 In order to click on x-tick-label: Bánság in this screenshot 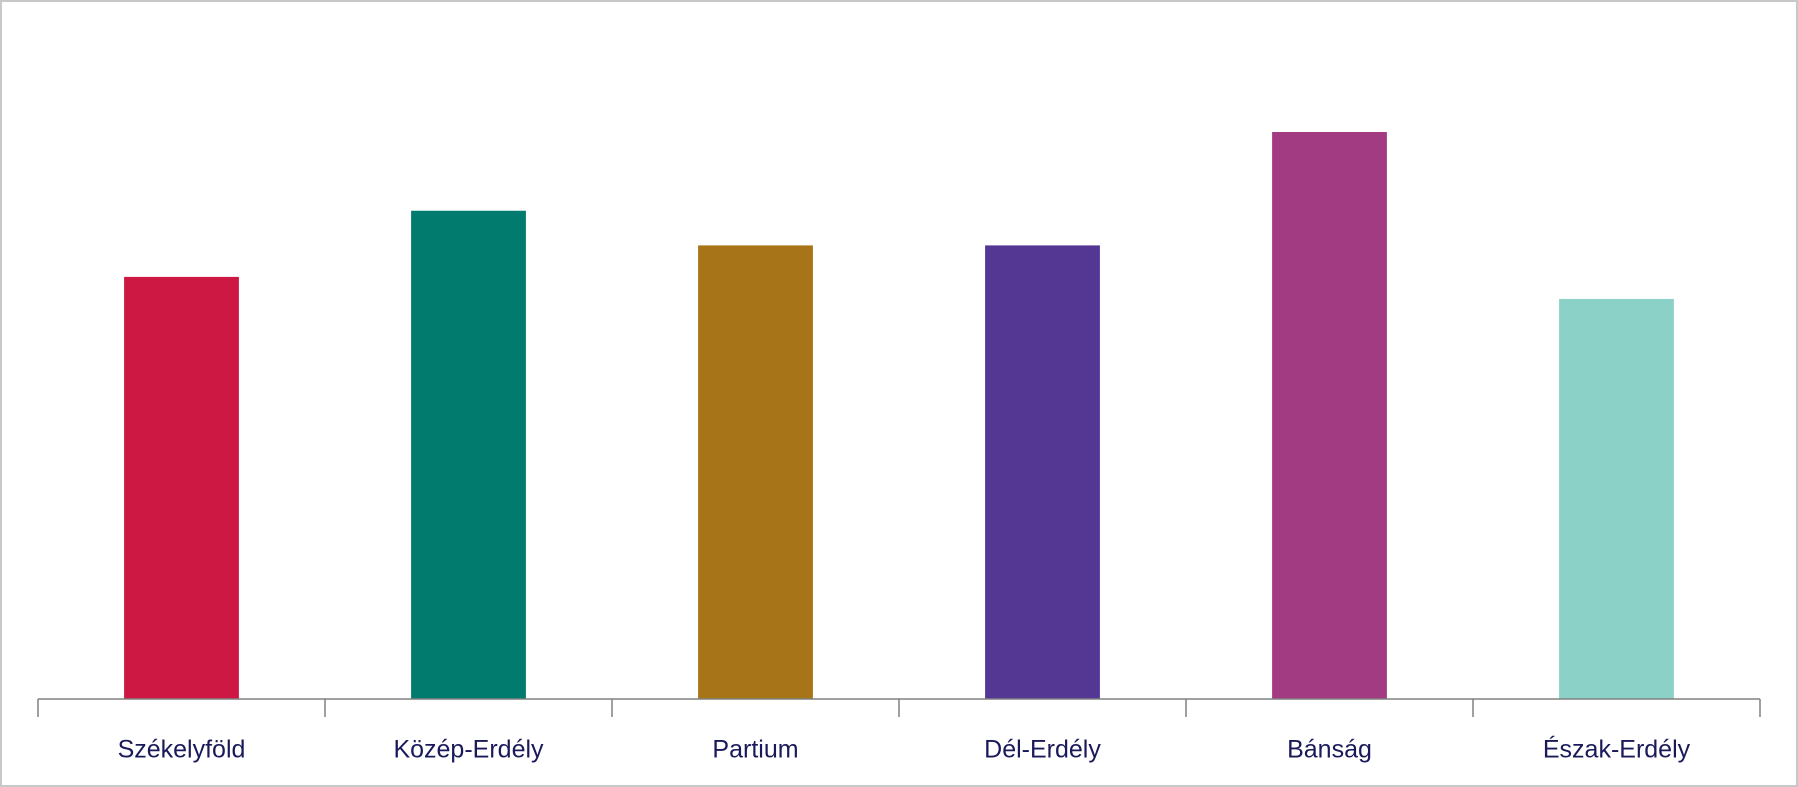, I will do `click(1329, 750)`.